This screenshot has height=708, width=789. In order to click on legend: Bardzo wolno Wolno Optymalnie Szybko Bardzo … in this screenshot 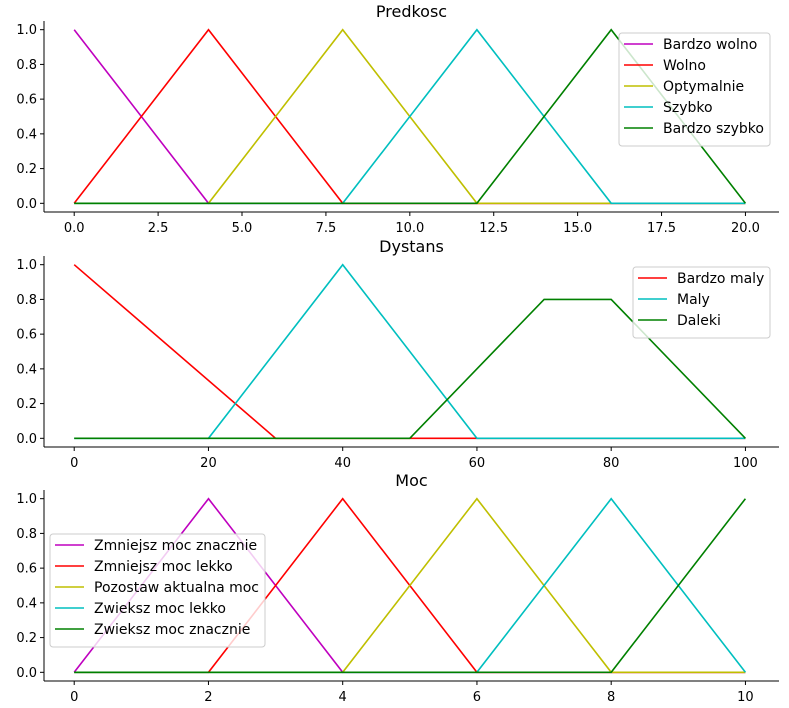, I will do `click(694, 89)`.